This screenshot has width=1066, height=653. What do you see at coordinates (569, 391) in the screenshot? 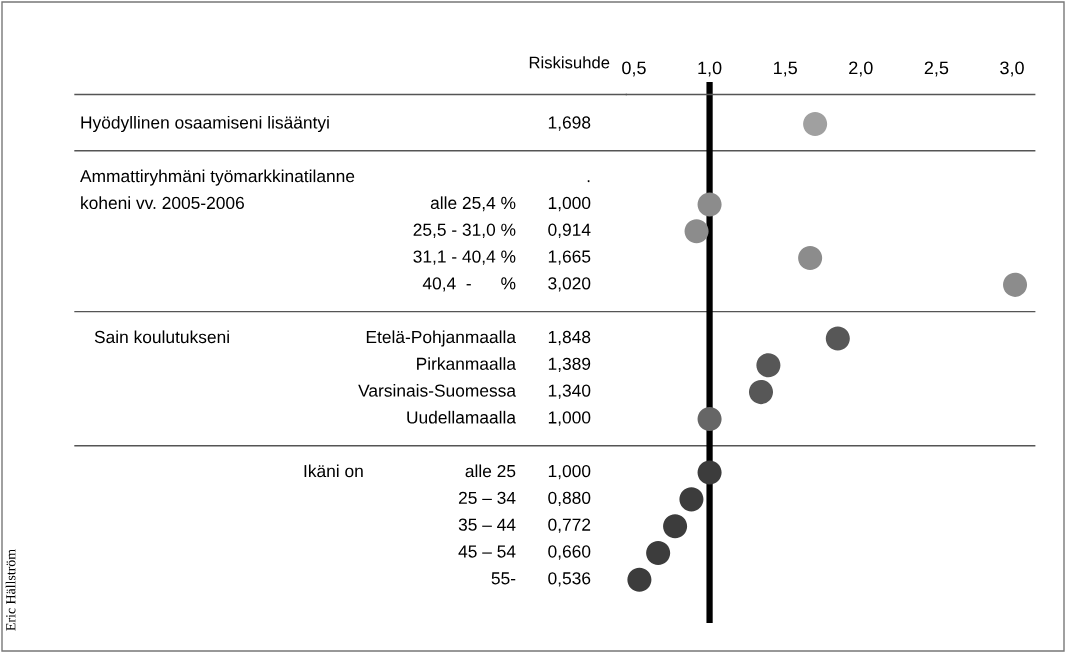
I see `data-label: 1,340` at bounding box center [569, 391].